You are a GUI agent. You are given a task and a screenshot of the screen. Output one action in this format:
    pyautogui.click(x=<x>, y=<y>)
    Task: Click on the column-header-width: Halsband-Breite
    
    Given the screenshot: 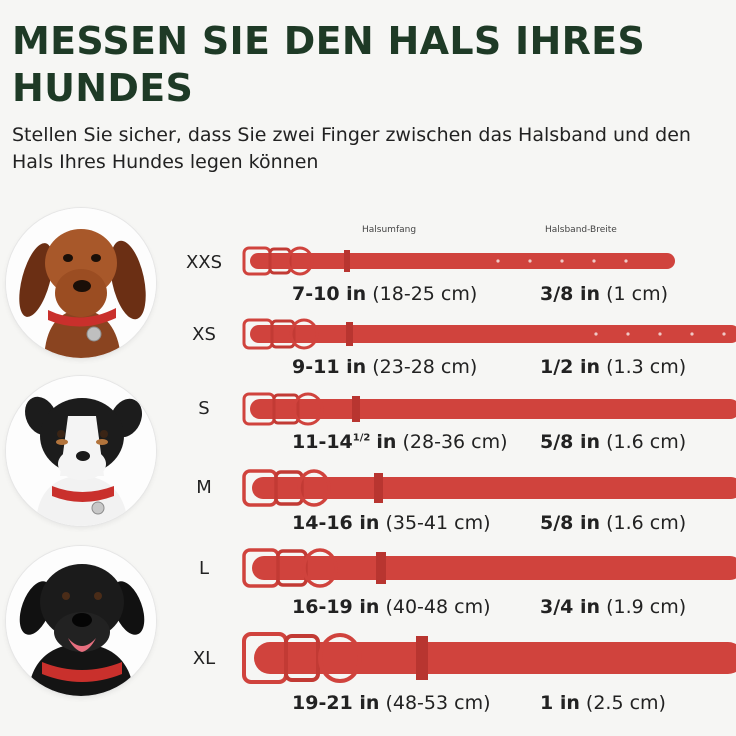 What is the action you would take?
    pyautogui.click(x=581, y=230)
    